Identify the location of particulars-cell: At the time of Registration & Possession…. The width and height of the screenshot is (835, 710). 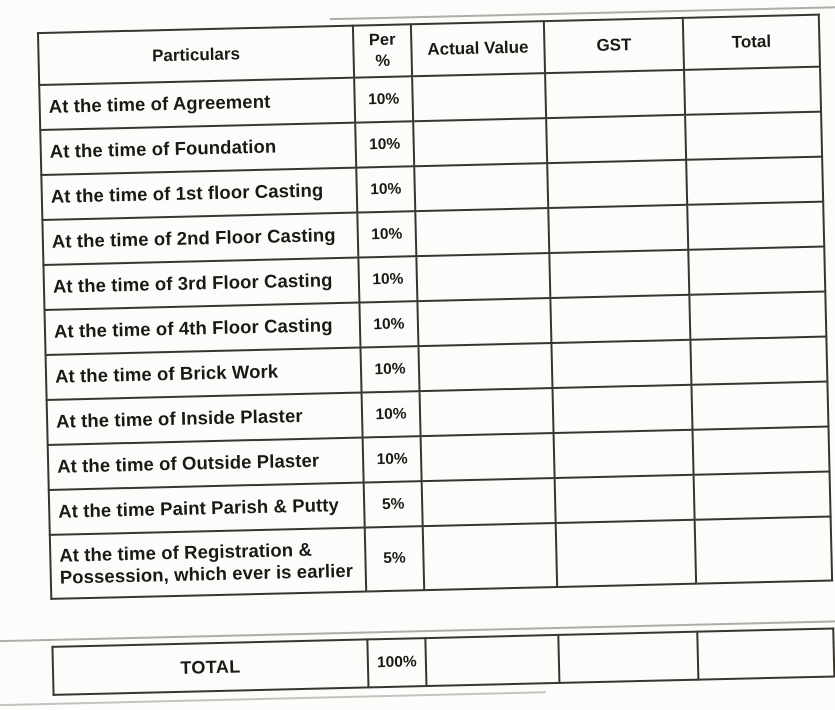
(208, 563).